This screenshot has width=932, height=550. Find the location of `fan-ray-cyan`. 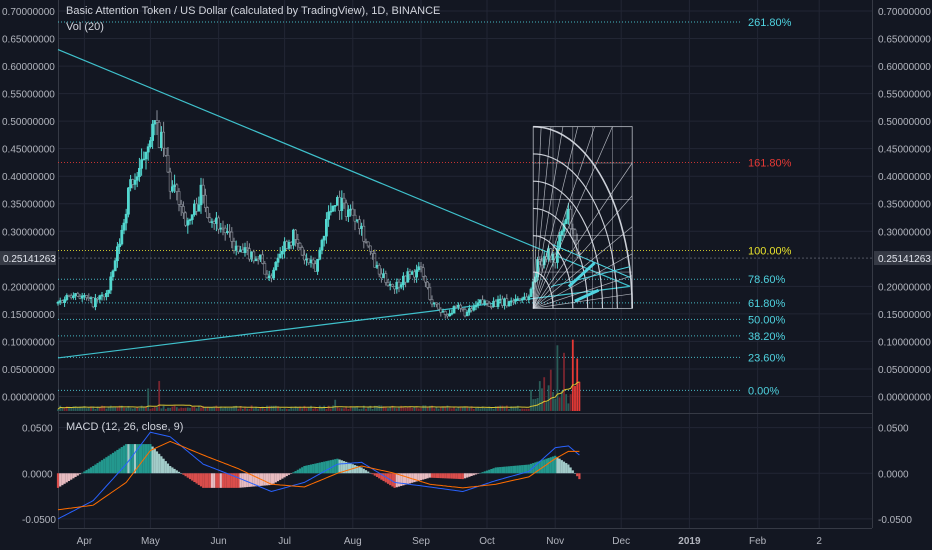

fan-ray-cyan is located at coordinates (591, 261).